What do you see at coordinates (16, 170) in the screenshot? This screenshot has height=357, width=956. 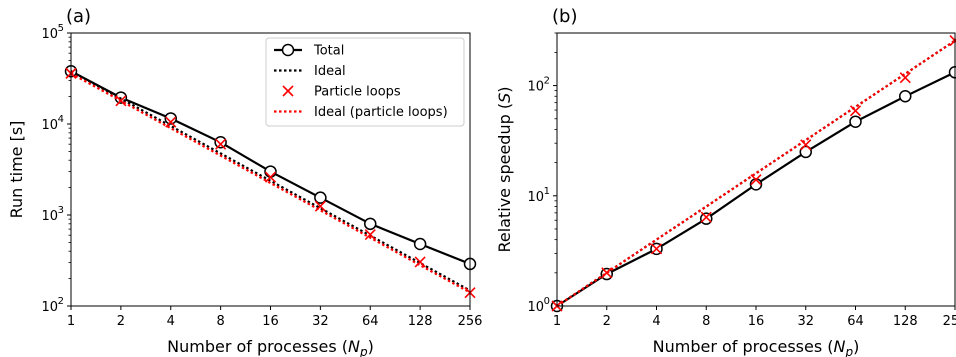 I see `y-axis-label: Run time [s]` at bounding box center [16, 170].